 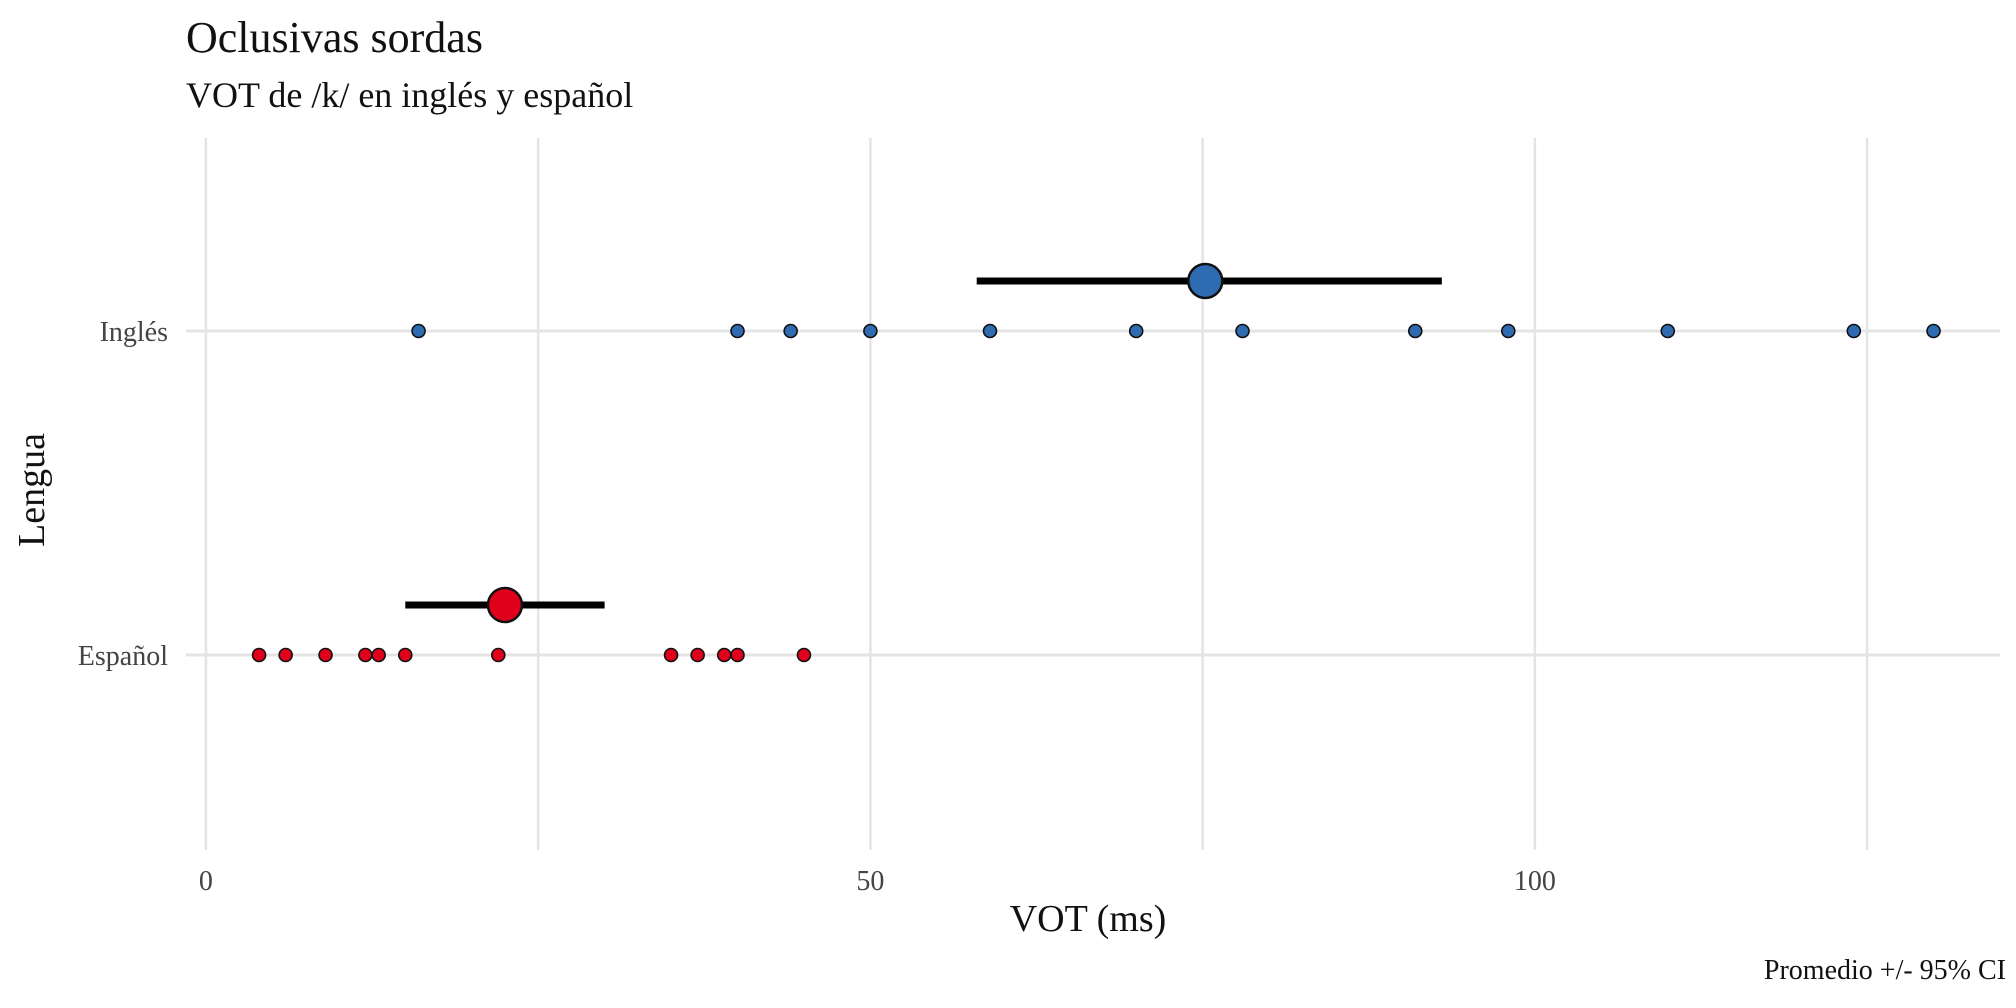 What do you see at coordinates (1884, 970) in the screenshot?
I see `chart-caption: Promedio +/- 95% CI` at bounding box center [1884, 970].